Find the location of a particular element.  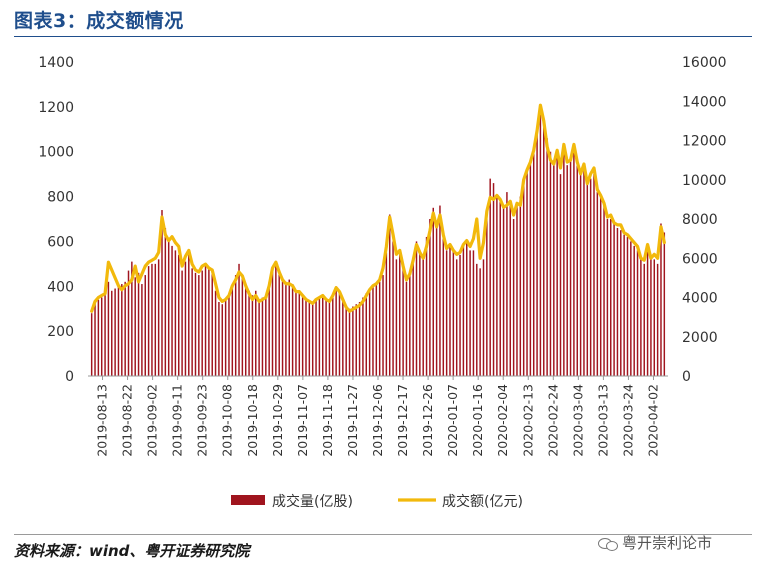

x-axis-tick-label: 2020-03-13 is located at coordinates (602, 420).